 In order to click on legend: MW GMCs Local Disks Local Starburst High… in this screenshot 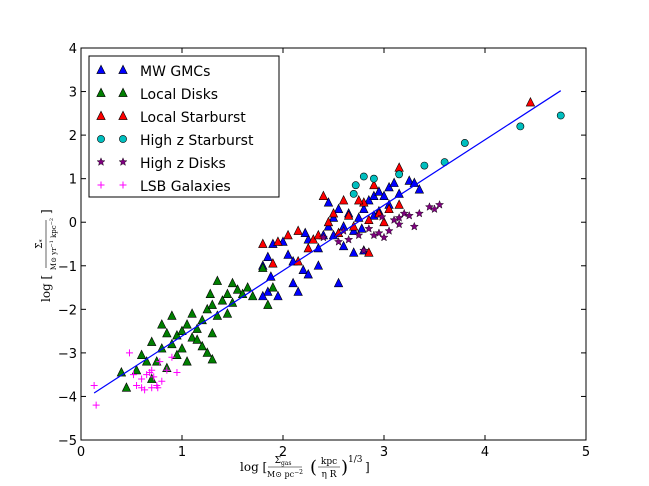, I will do `click(184, 126)`.